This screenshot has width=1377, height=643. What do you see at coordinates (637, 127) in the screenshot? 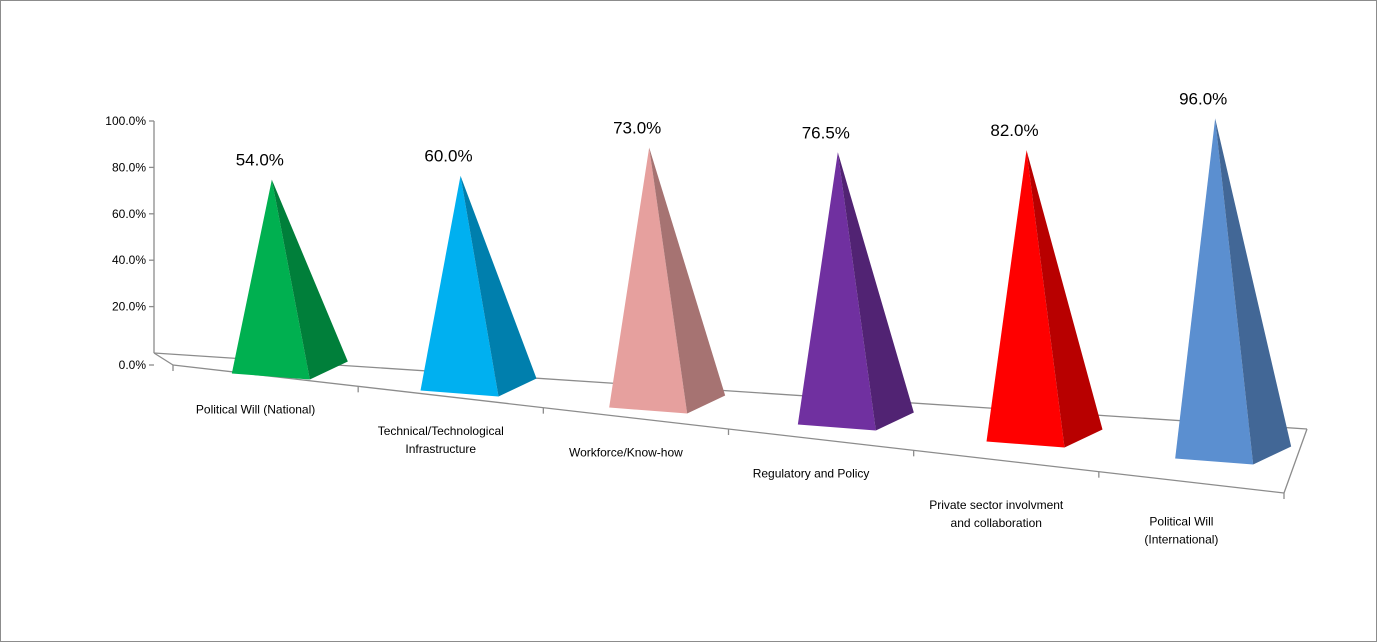
I see `data-label: 73.0%` at bounding box center [637, 127].